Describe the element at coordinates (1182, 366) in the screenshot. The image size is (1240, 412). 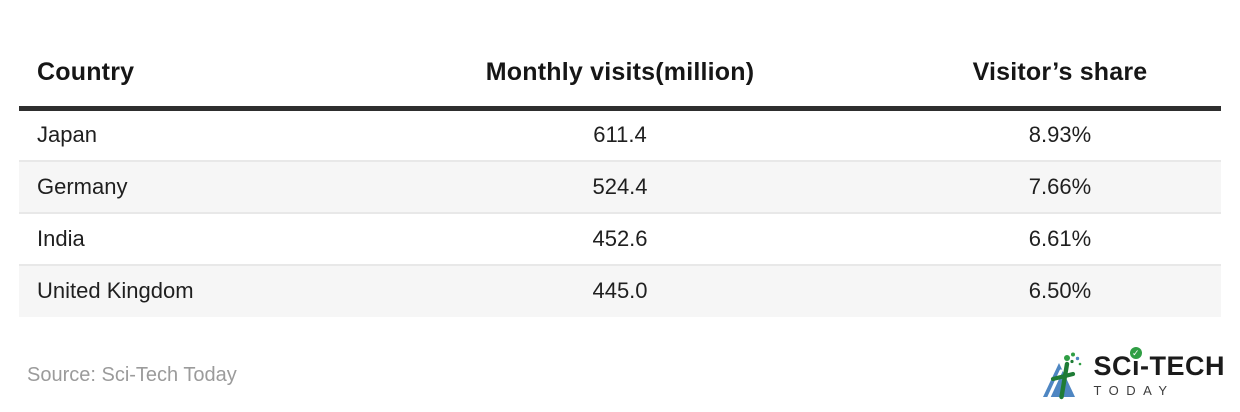
I see `logo-text-tech: -TECH` at that location.